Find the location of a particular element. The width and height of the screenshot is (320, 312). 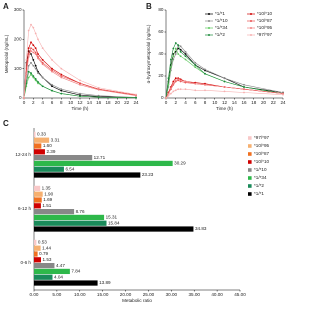

value-label: 4.04 is located at coordinates (58, 276).